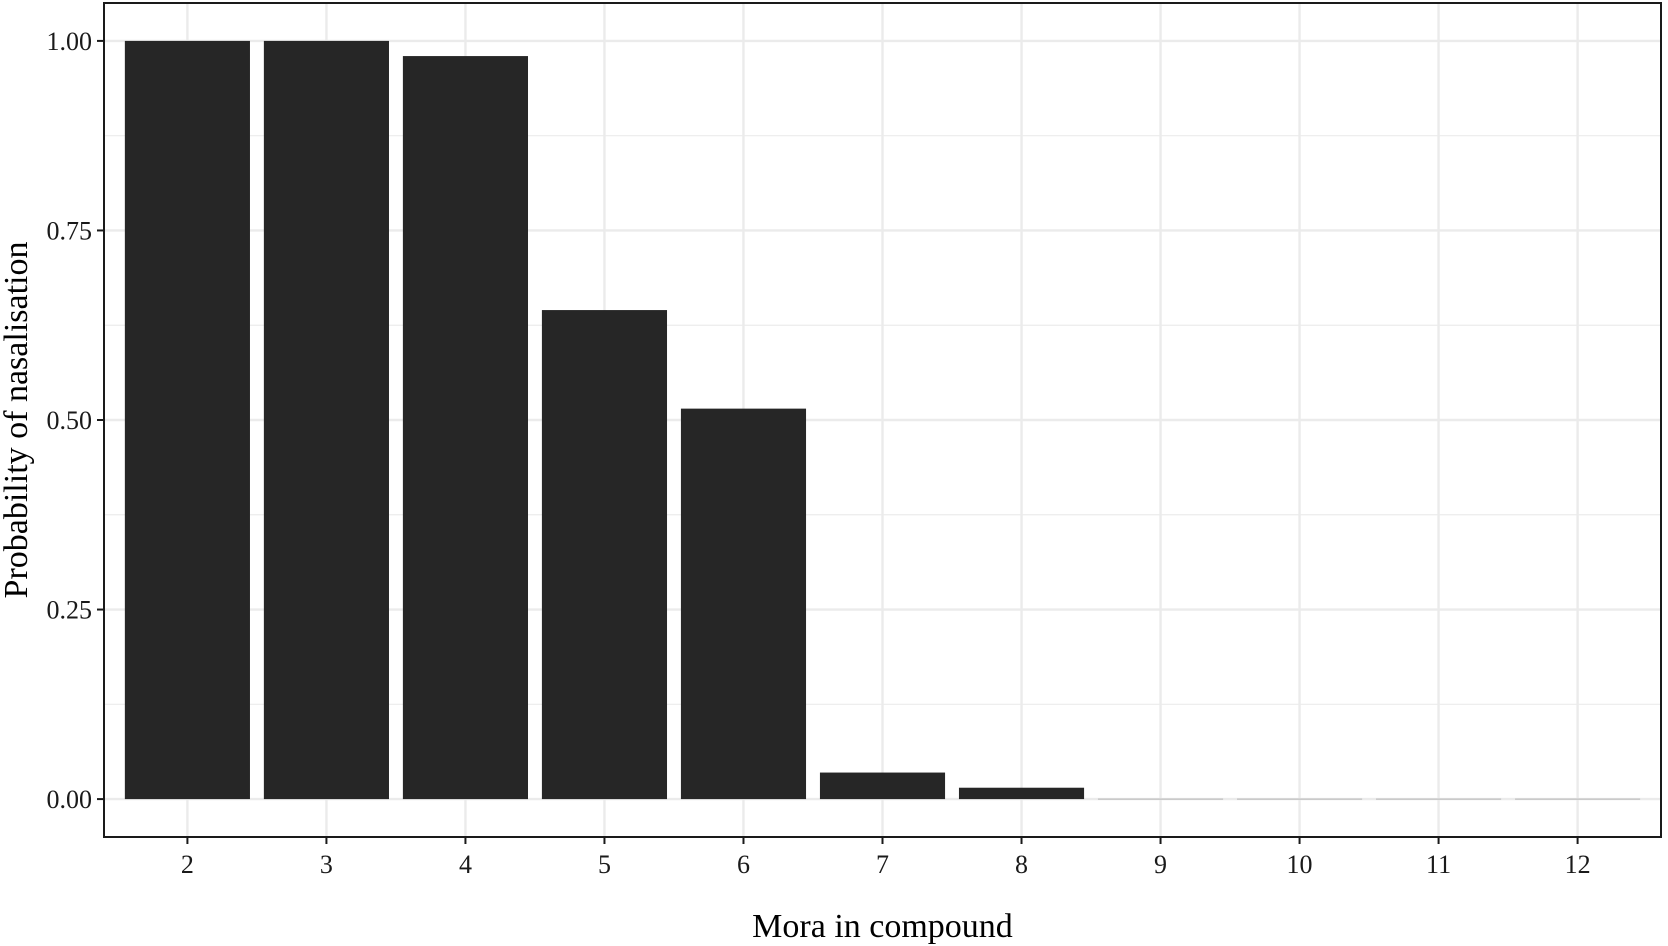  I want to click on y-axis-title: Probability of nasalisation, so click(17, 420).